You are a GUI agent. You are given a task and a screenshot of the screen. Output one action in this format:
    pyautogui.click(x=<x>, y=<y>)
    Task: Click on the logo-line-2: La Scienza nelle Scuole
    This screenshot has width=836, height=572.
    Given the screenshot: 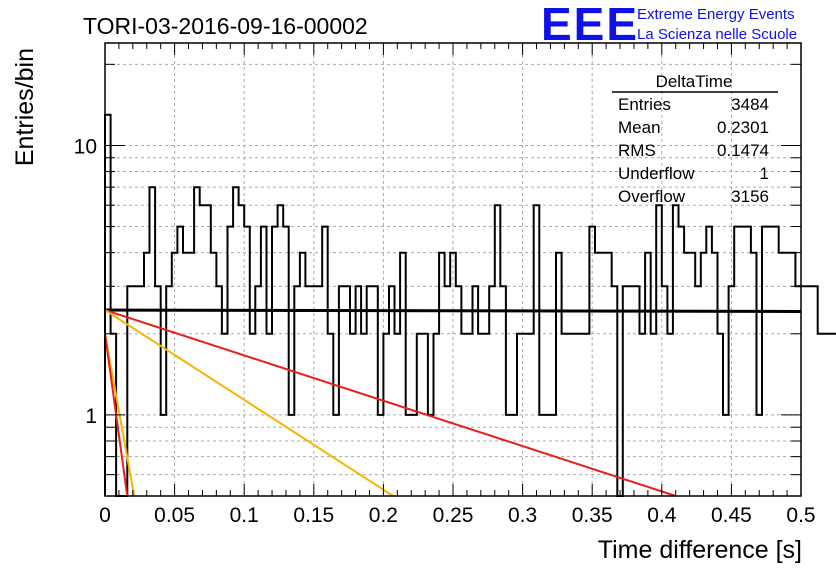 What is the action you would take?
    pyautogui.click(x=717, y=34)
    